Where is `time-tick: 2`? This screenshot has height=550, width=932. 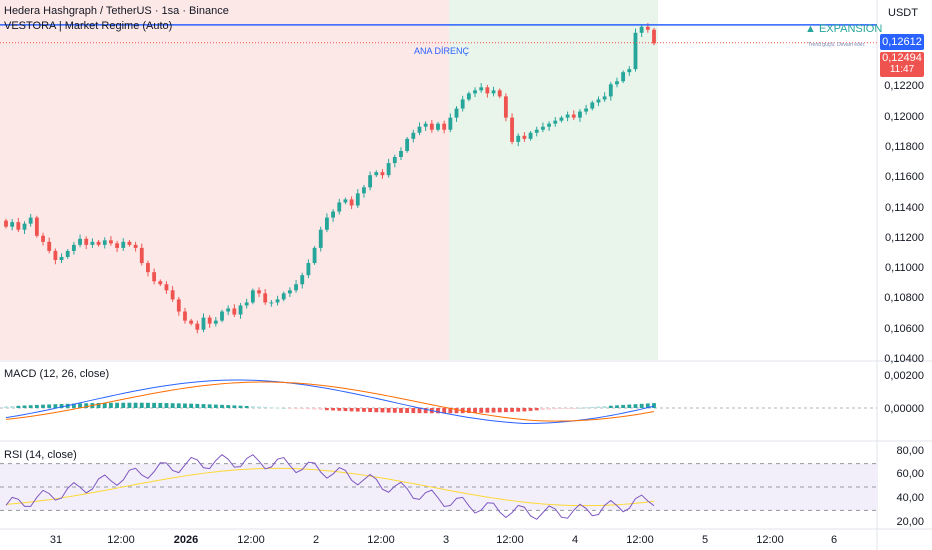 time-tick: 2 is located at coordinates (316, 540).